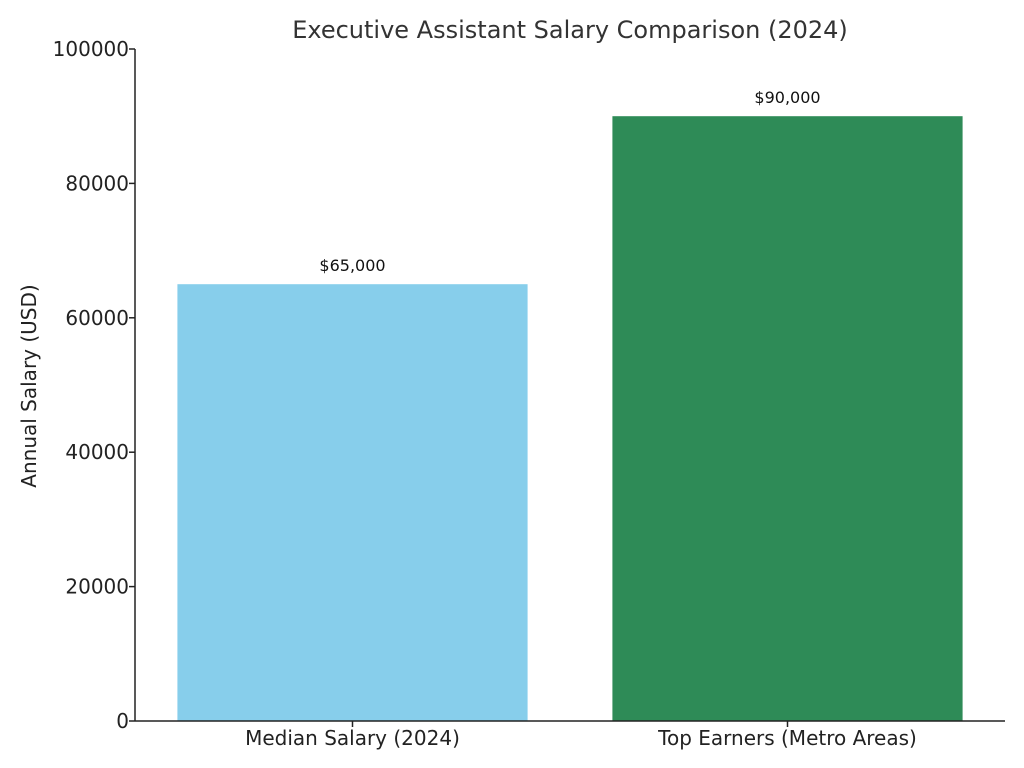 This screenshot has height=768, width=1024. I want to click on data-labels-group: $65,000 $90,000, so click(569, 181).